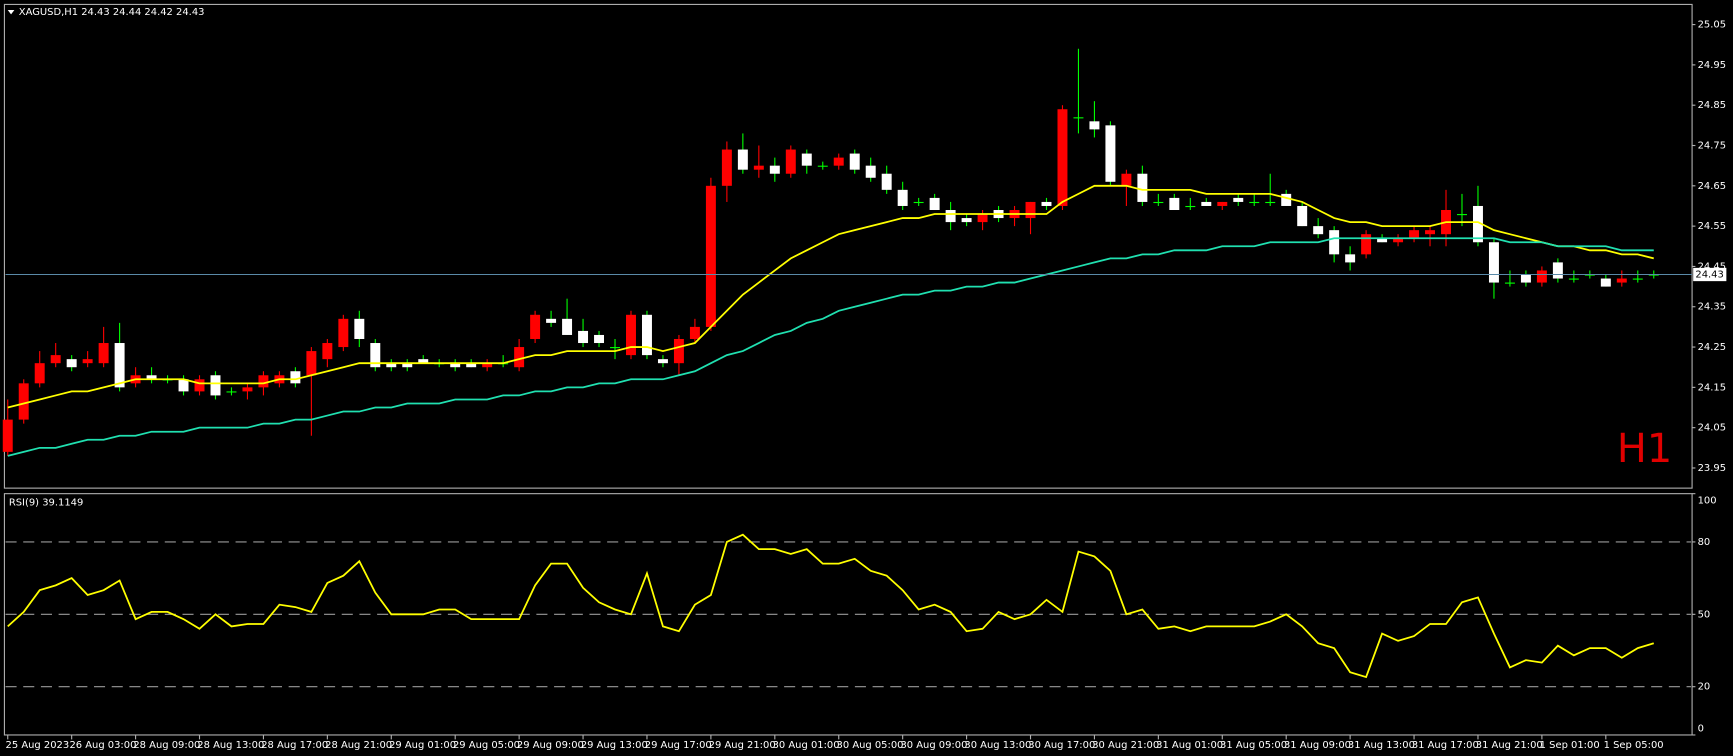  I want to click on current-price-box, so click(1710, 274).